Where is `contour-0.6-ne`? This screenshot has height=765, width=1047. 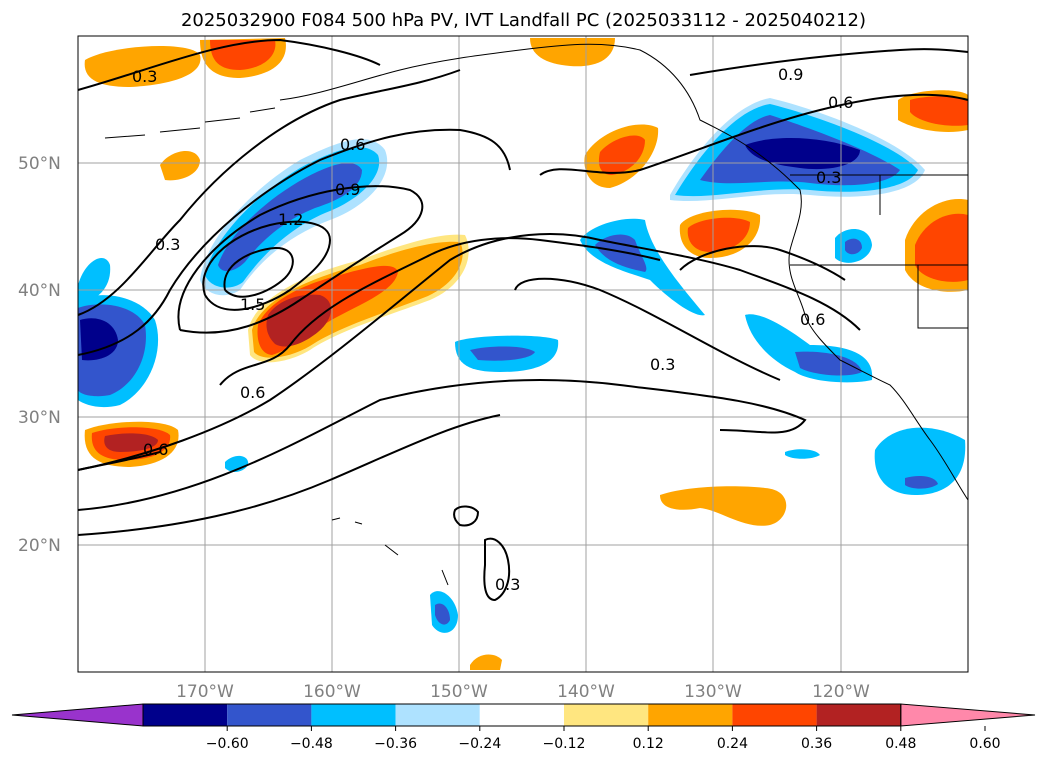 contour-0.6-ne is located at coordinates (754, 134).